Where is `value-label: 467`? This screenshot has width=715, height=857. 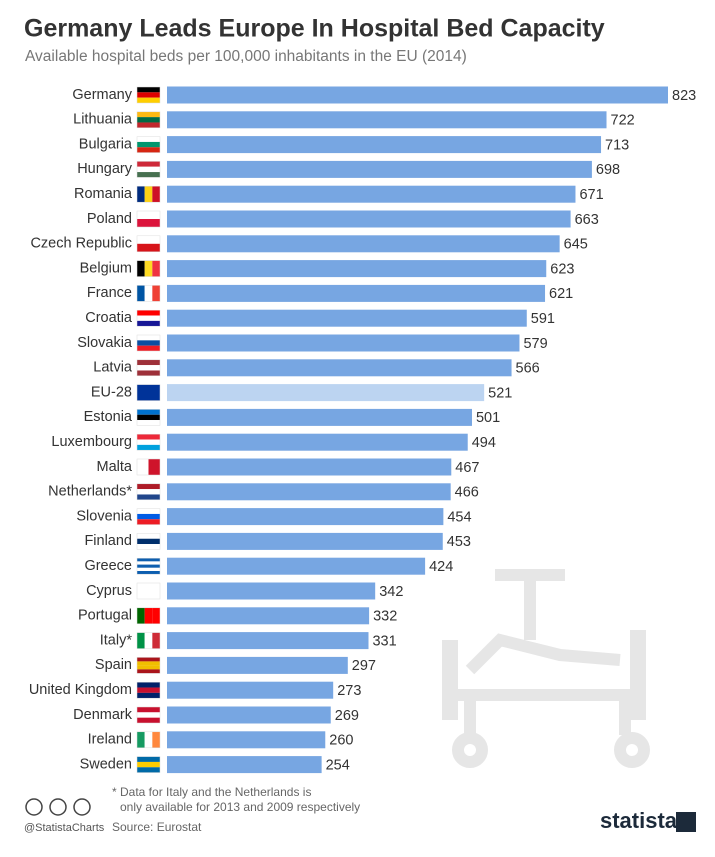
value-label: 467 is located at coordinates (467, 468).